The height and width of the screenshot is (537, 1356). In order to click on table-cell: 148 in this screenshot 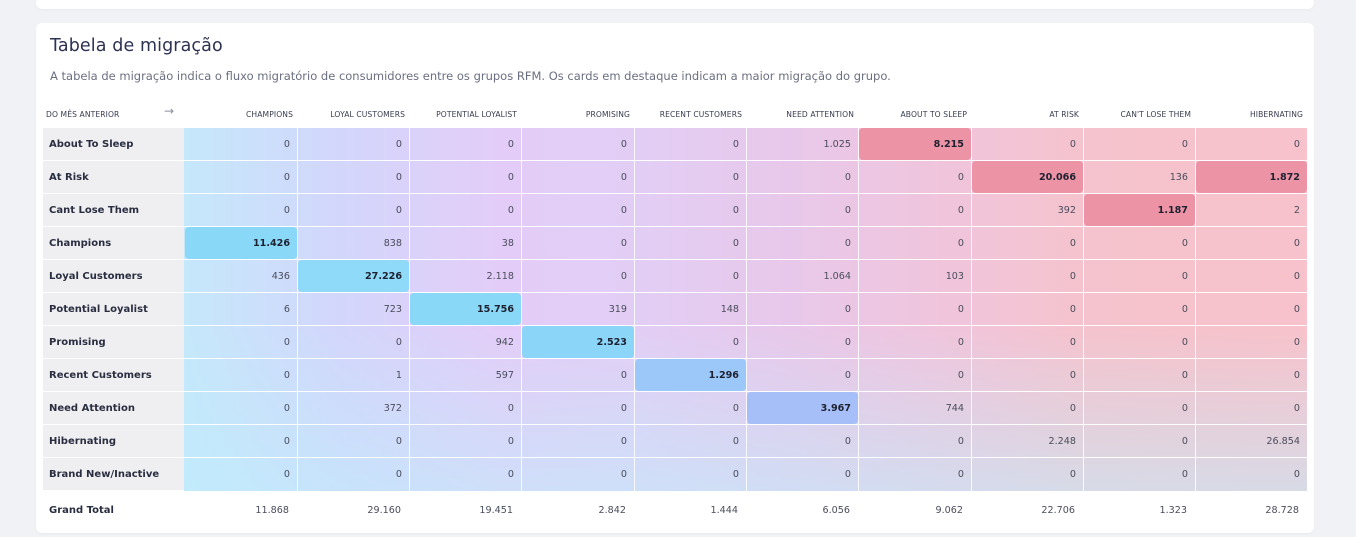, I will do `click(729, 309)`.